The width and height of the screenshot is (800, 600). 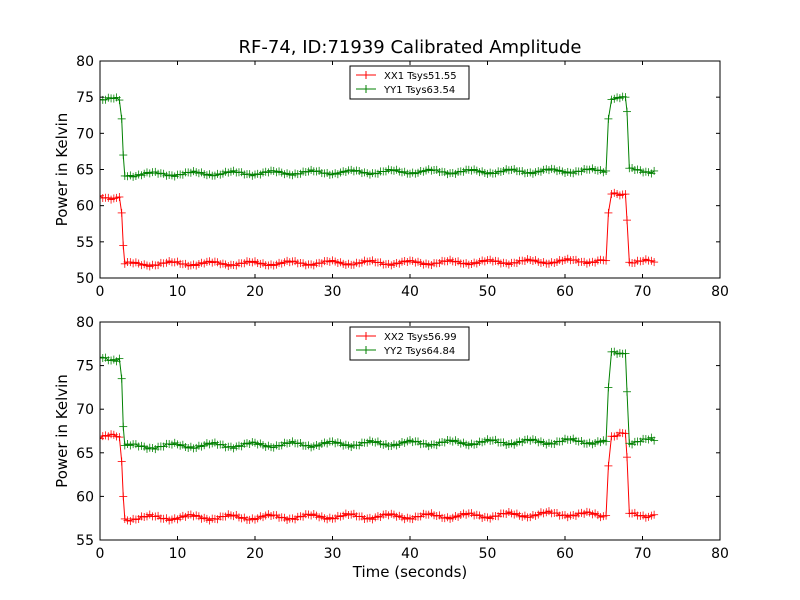 What do you see at coordinates (85, 279) in the screenshot?
I see `y-tick-label: 50` at bounding box center [85, 279].